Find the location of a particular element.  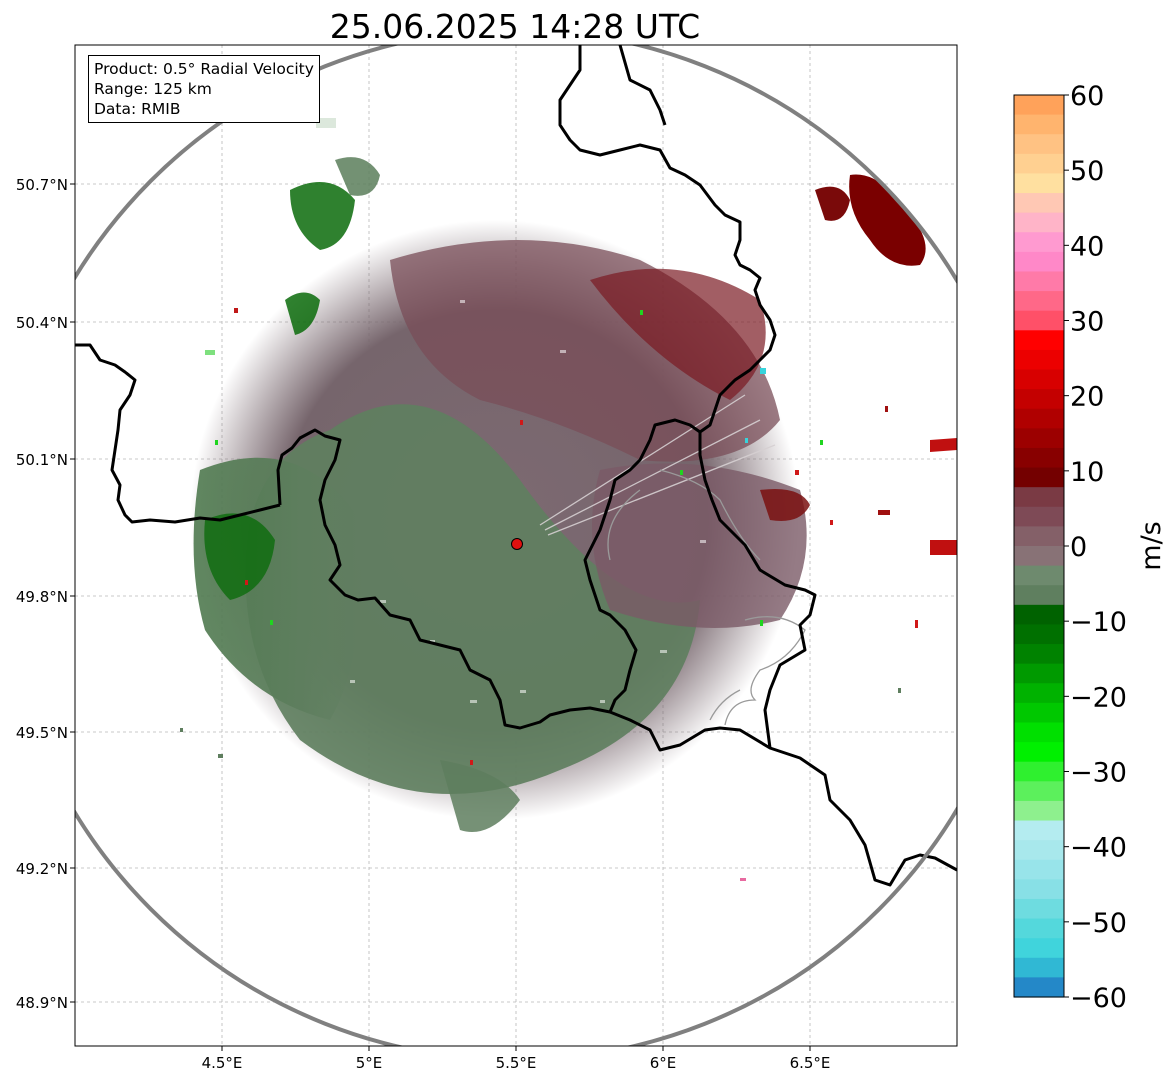

interior-borders is located at coordinates (706, 597).